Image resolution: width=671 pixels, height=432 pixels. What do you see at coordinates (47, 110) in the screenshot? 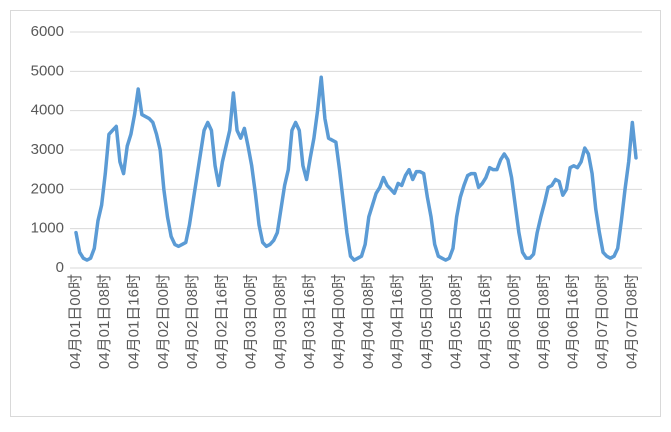
I see `y-tick-label: 4000` at bounding box center [47, 110].